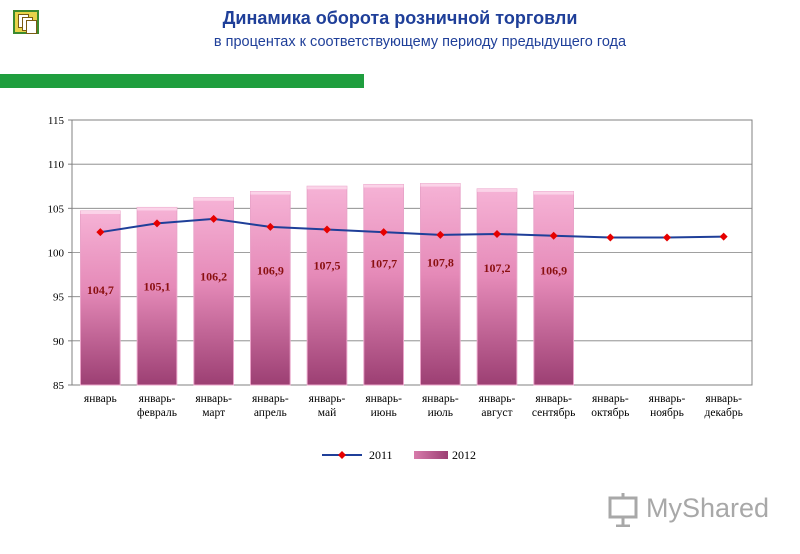 This screenshot has height=554, width=800. I want to click on x-tick-label: март, so click(213, 413).